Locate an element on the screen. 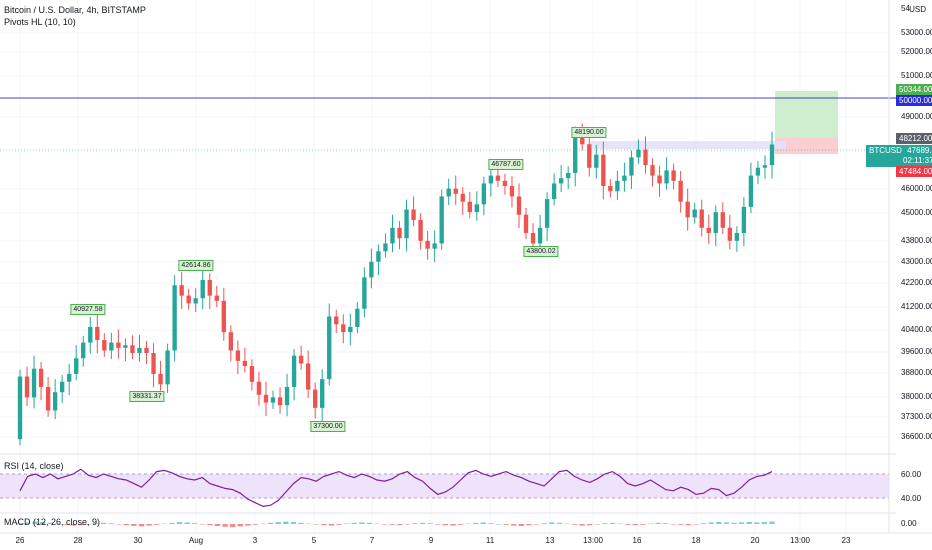  macd-title: MACD (12, 26, close, 9) is located at coordinates (52, 522).